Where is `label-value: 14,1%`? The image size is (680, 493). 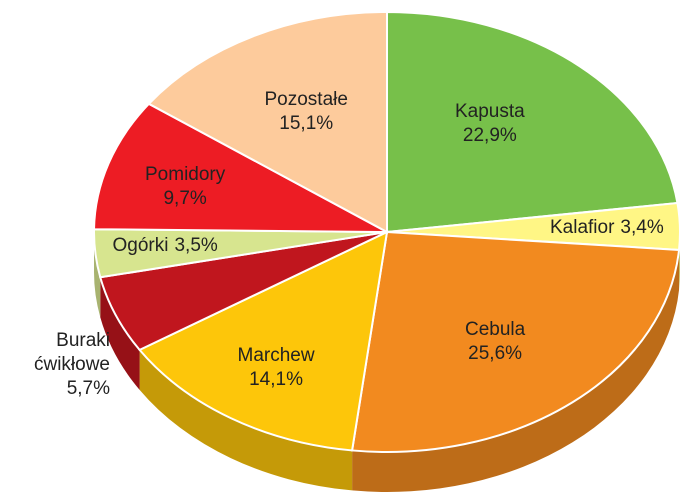 label-value: 14,1% is located at coordinates (276, 379).